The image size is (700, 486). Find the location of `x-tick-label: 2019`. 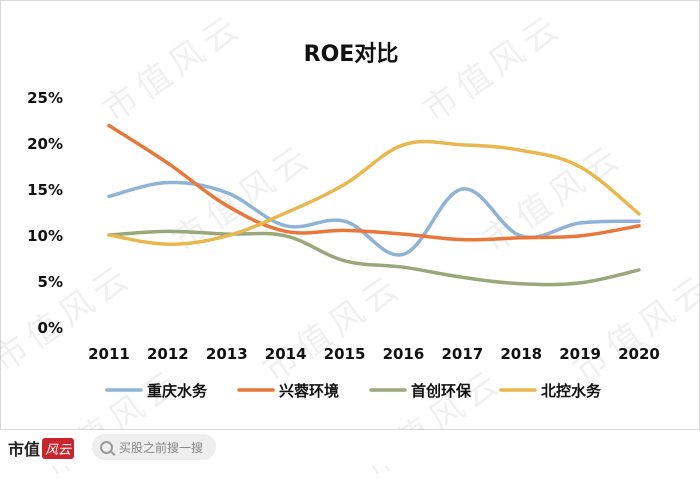

x-tick-label: 2019 is located at coordinates (580, 354).